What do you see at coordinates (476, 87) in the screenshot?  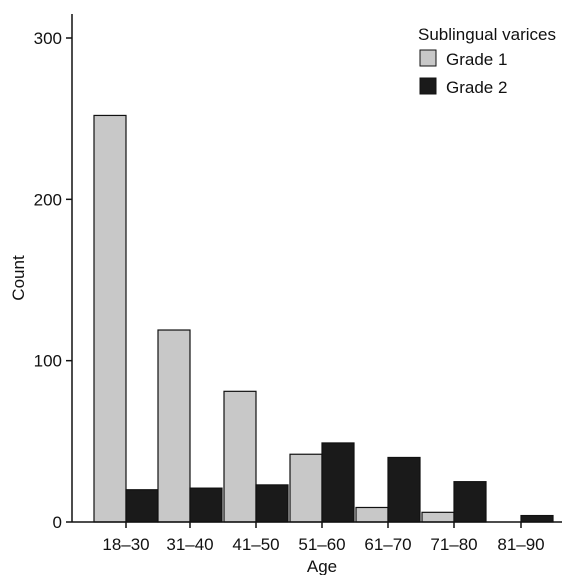 I see `legend-label-grade-2: Grade 2` at bounding box center [476, 87].